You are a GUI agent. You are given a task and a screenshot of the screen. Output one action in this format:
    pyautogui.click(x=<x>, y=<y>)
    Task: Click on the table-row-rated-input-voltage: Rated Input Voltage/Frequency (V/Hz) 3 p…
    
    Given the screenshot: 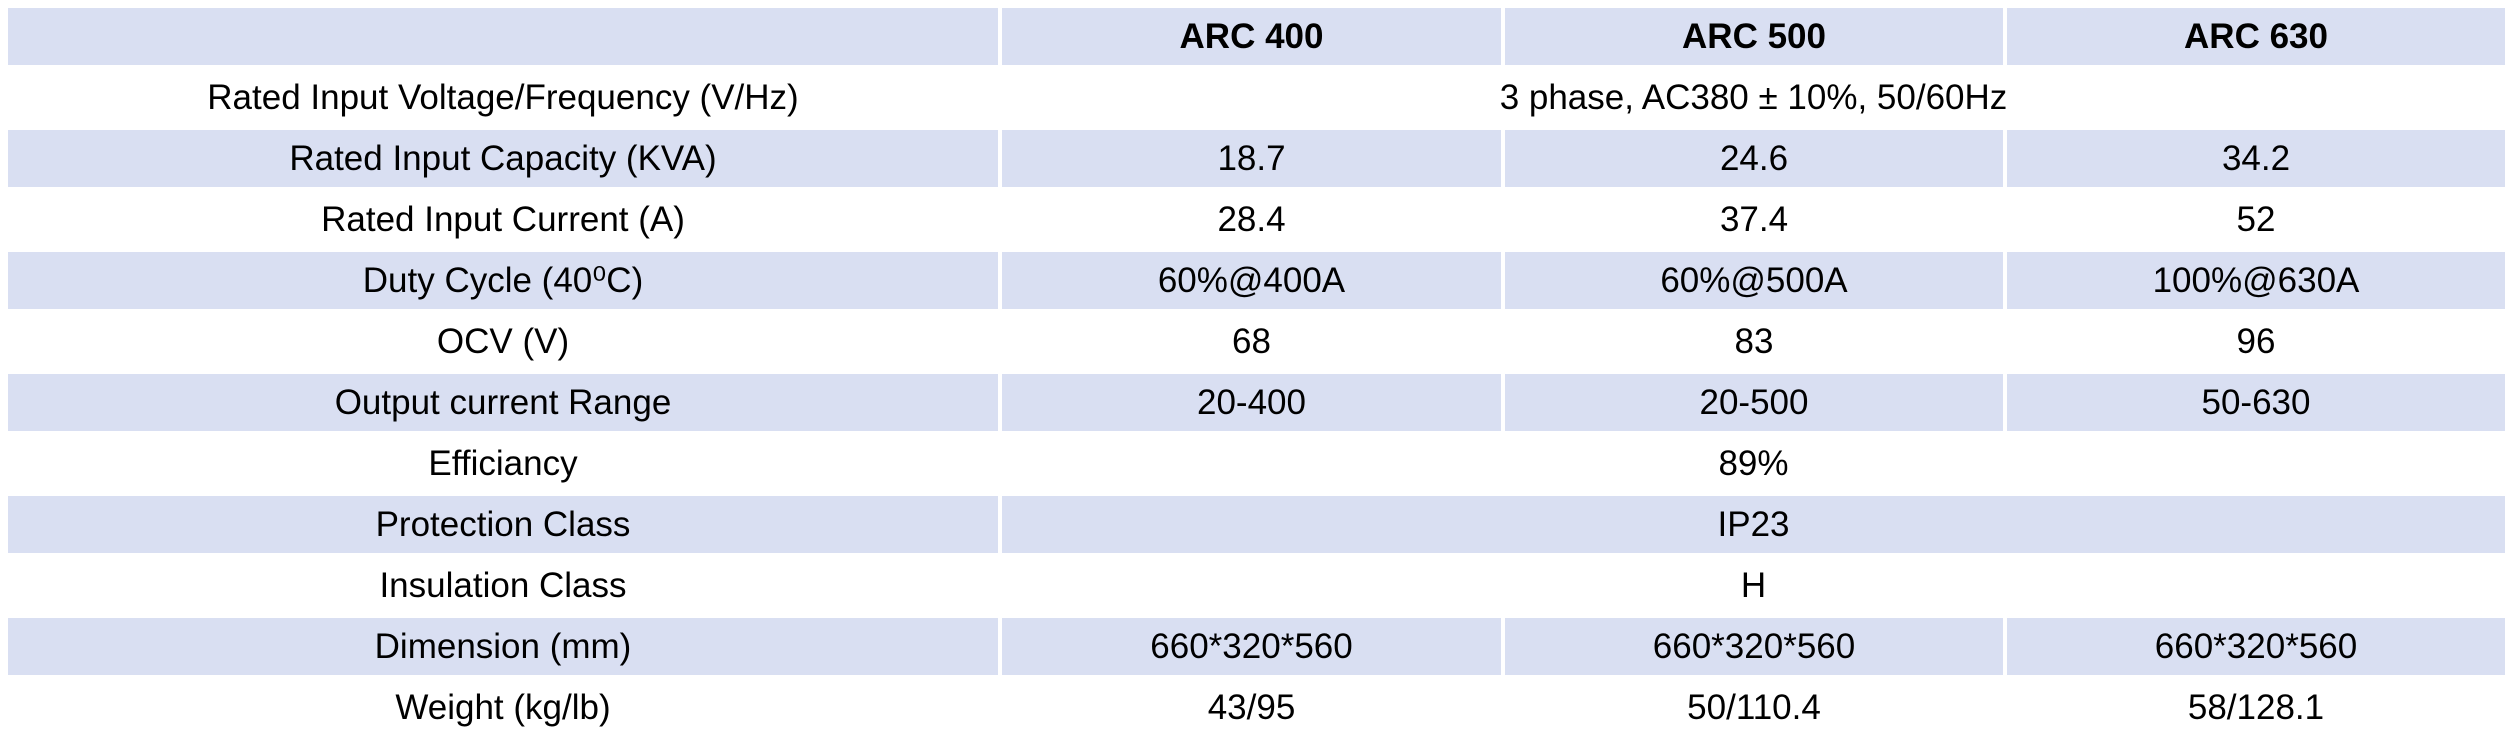 What is the action you would take?
    pyautogui.click(x=1256, y=97)
    